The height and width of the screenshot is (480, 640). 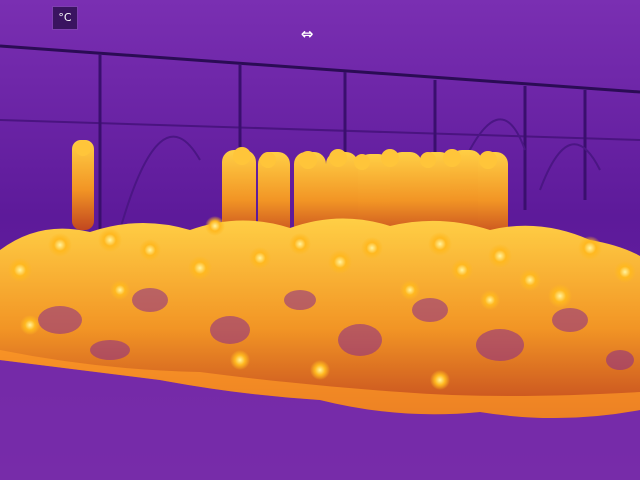 I want to click on fence-rail, so click(x=320, y=69).